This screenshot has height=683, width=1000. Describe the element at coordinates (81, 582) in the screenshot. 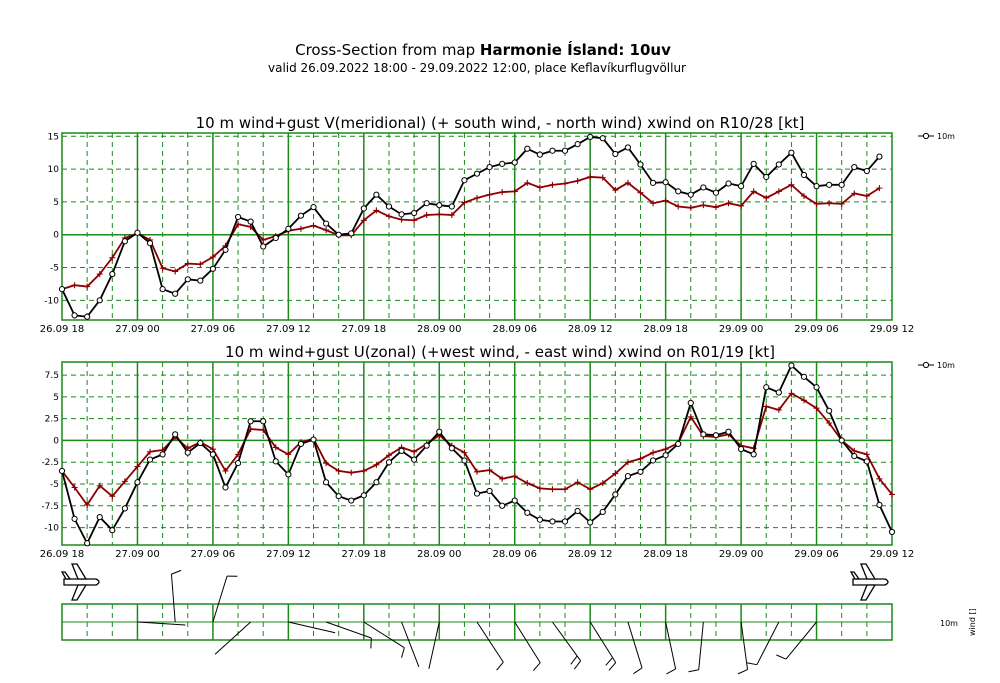

I see `plane-body` at that location.